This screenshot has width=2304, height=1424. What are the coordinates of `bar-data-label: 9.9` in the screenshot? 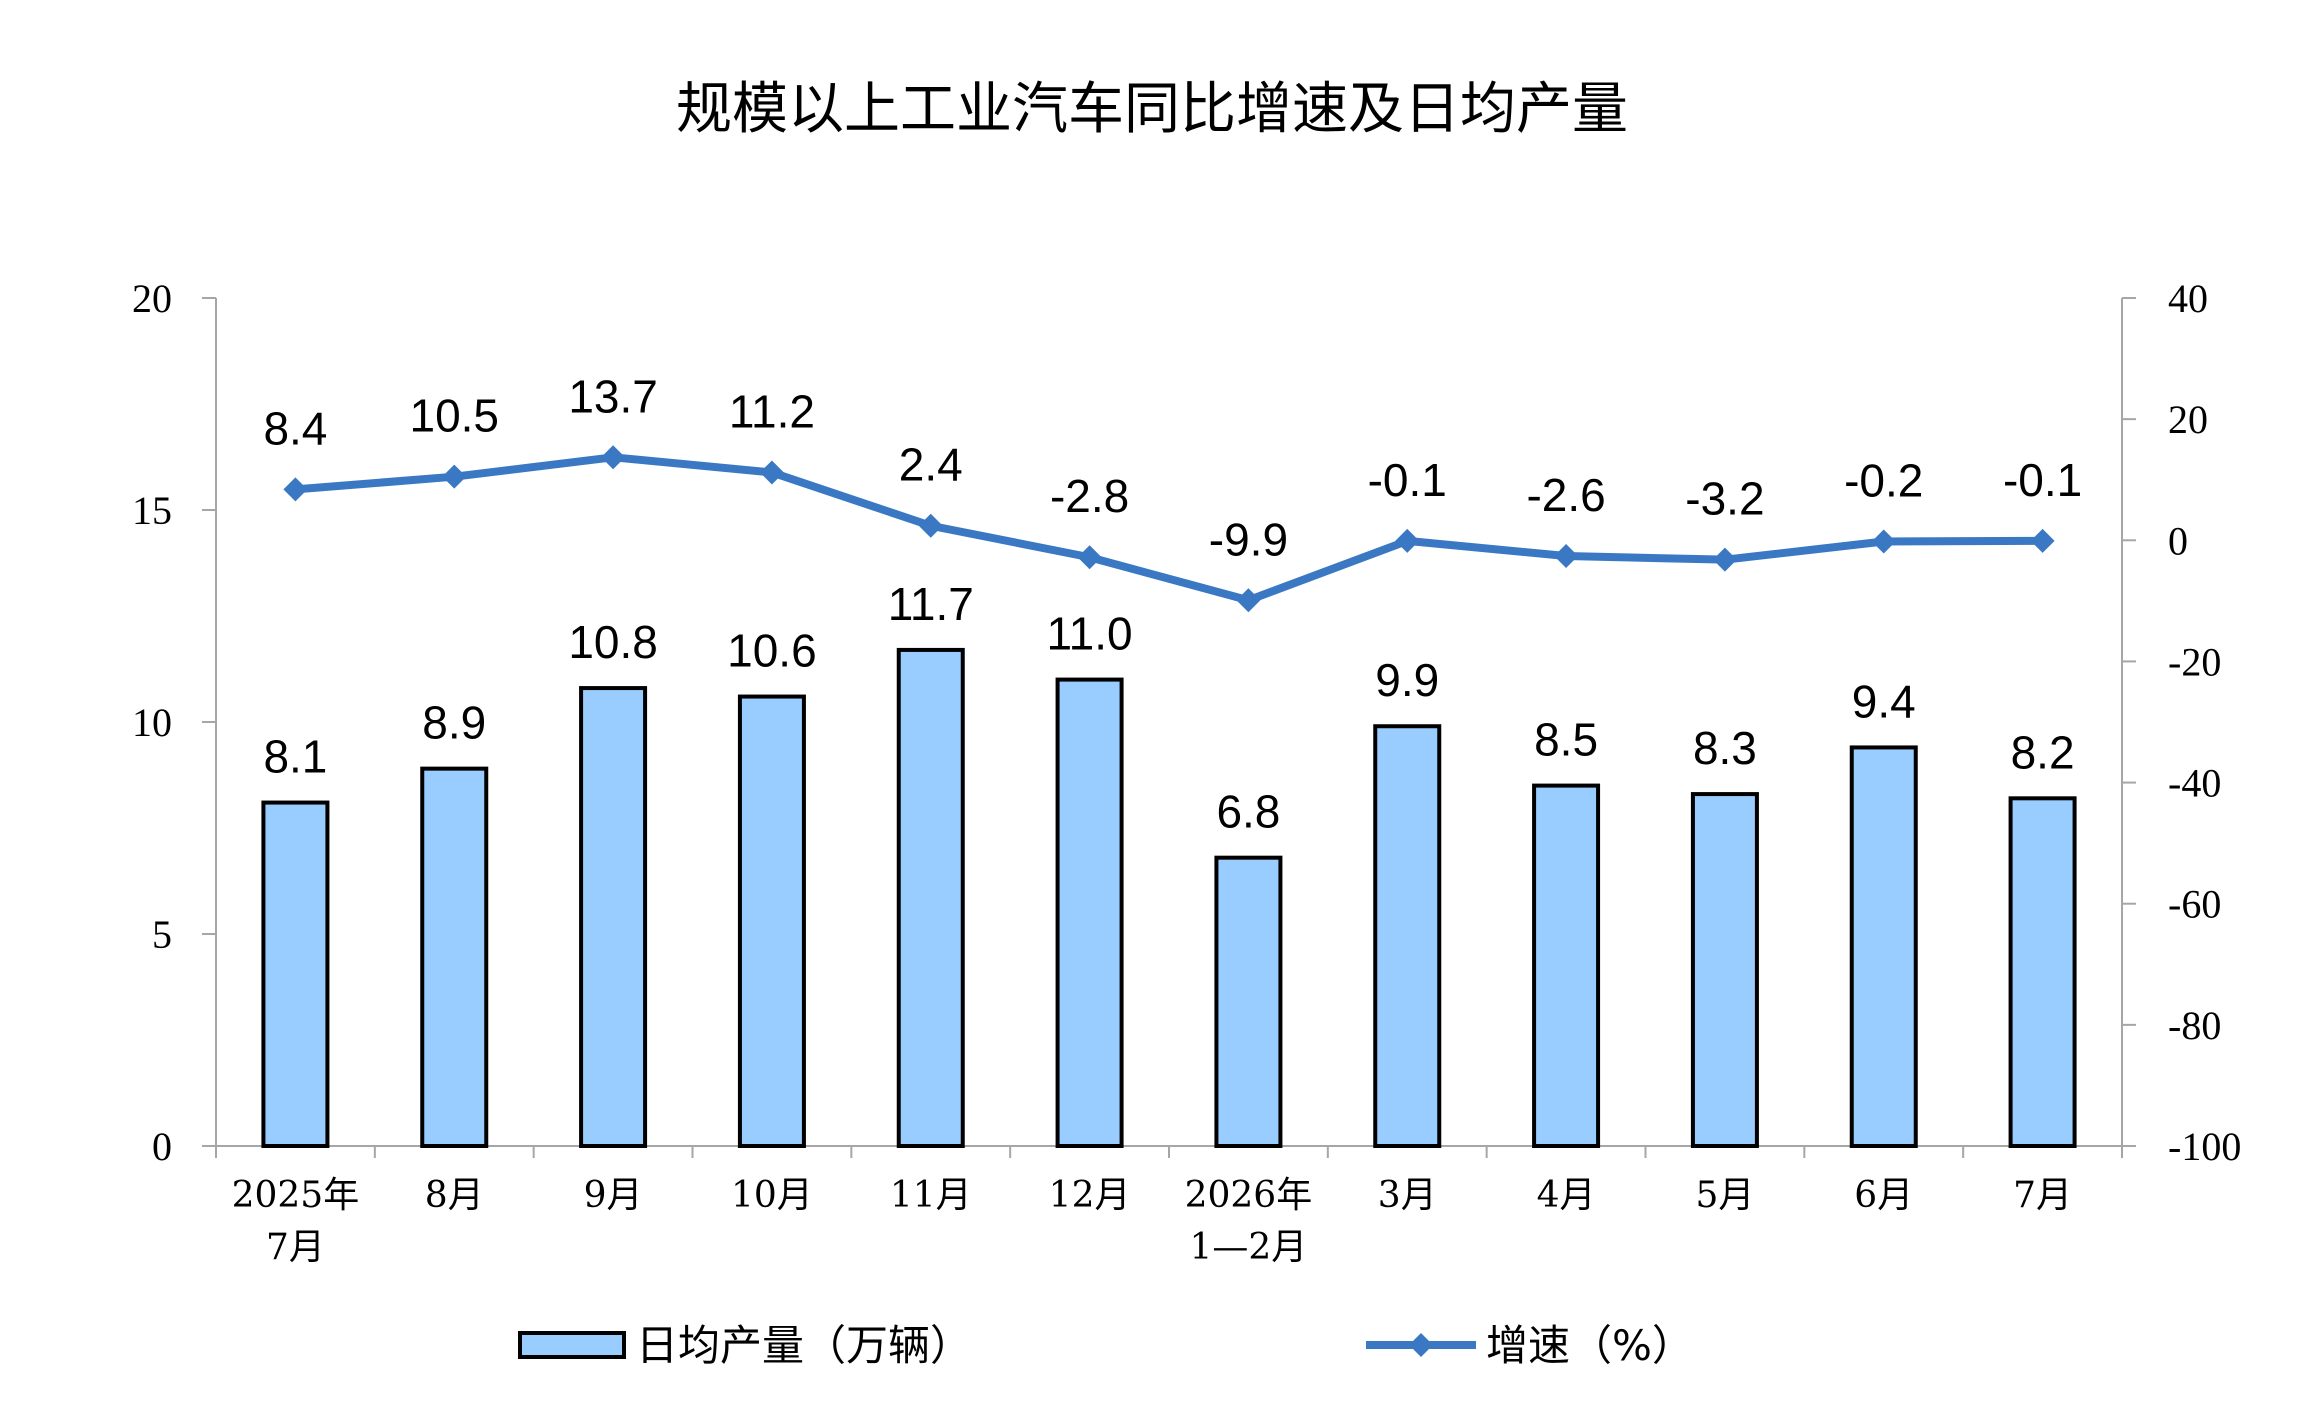 It's located at (1407, 680).